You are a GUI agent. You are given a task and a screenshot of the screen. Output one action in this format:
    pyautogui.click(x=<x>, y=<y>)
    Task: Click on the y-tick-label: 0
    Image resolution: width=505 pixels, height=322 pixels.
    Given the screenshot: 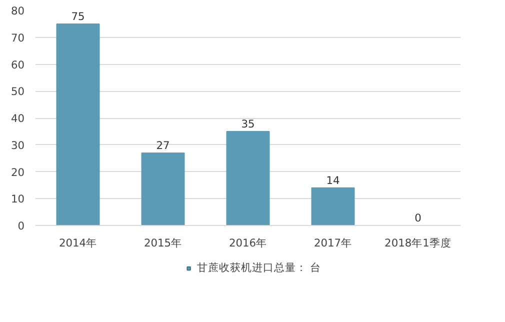 What is the action you would take?
    pyautogui.click(x=21, y=226)
    